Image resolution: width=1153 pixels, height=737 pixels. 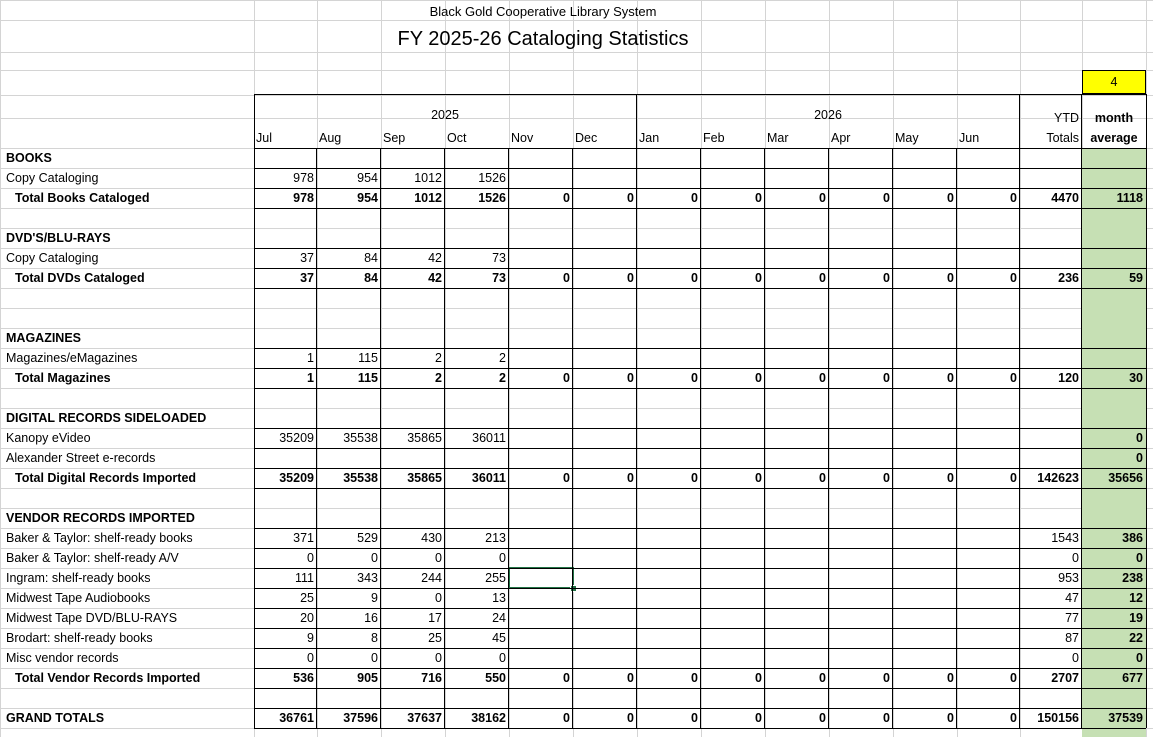 I want to click on month-header-jun: Jun, so click(x=969, y=138).